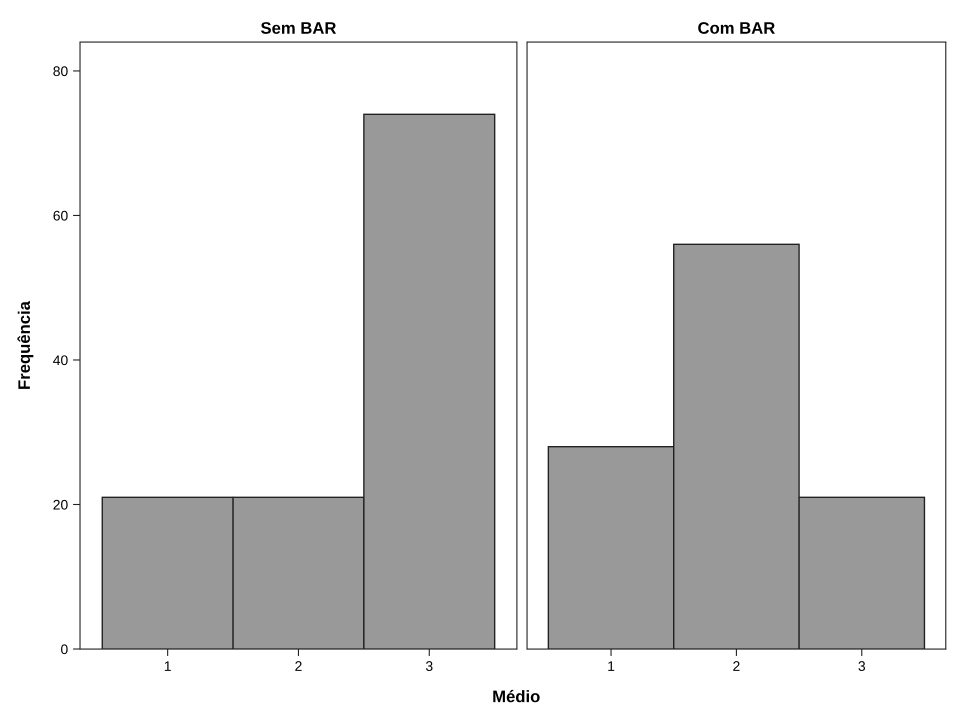 The image size is (956, 720). I want to click on y-tick-label: 60, so click(60, 215).